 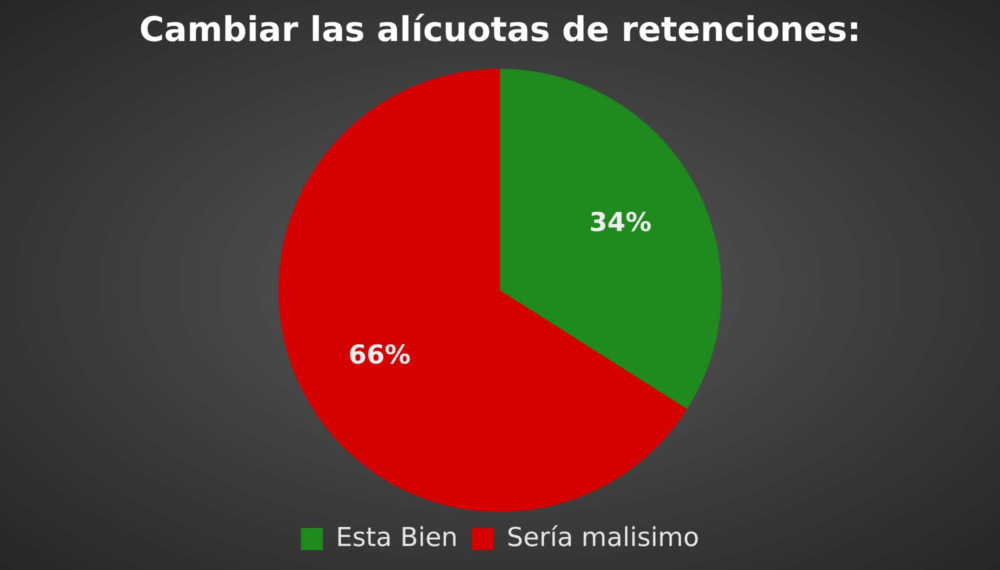 I want to click on data-label: 66%, so click(x=379, y=355).